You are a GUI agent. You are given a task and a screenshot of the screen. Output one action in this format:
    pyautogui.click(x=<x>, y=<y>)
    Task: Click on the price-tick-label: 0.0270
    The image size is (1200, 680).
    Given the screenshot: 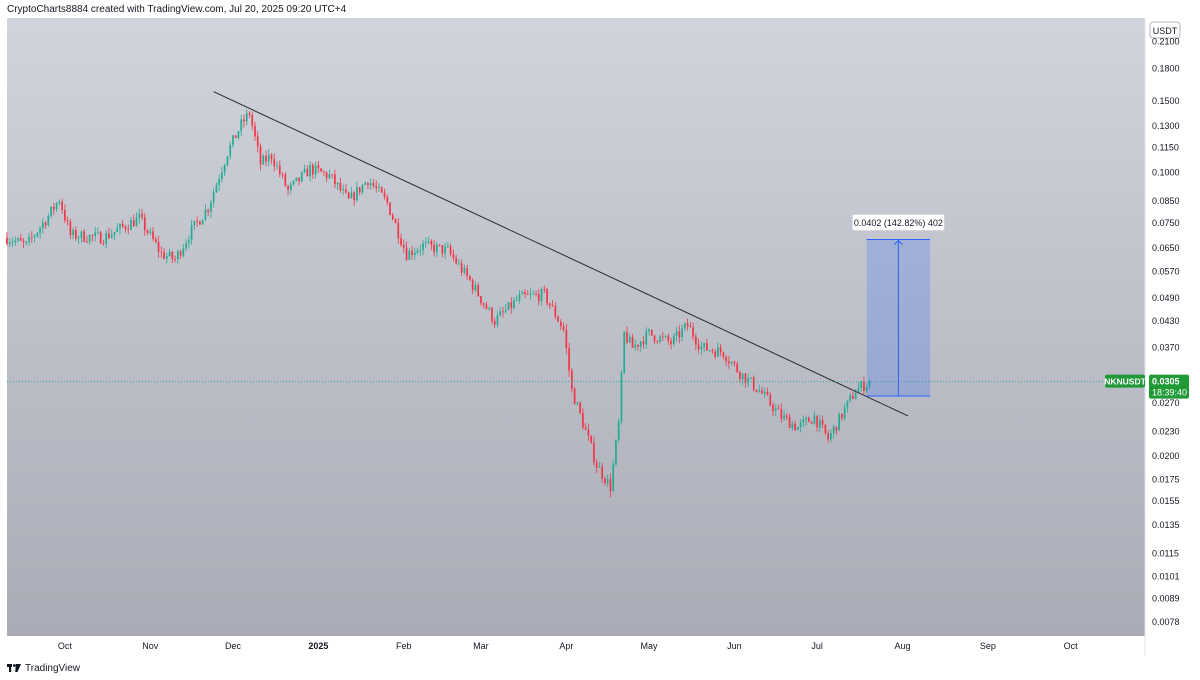 What is the action you would take?
    pyautogui.click(x=1166, y=403)
    